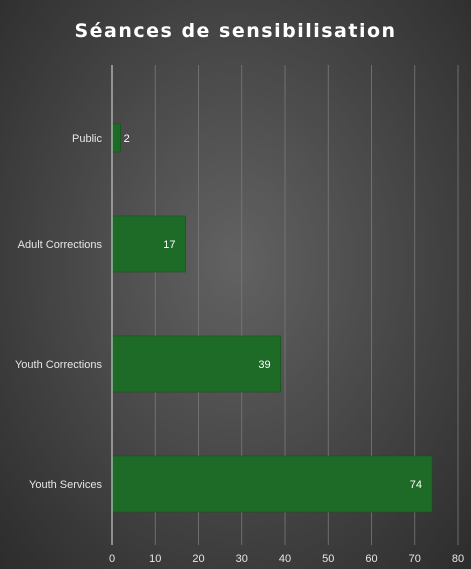  I want to click on x-tick-label: 20, so click(198, 559).